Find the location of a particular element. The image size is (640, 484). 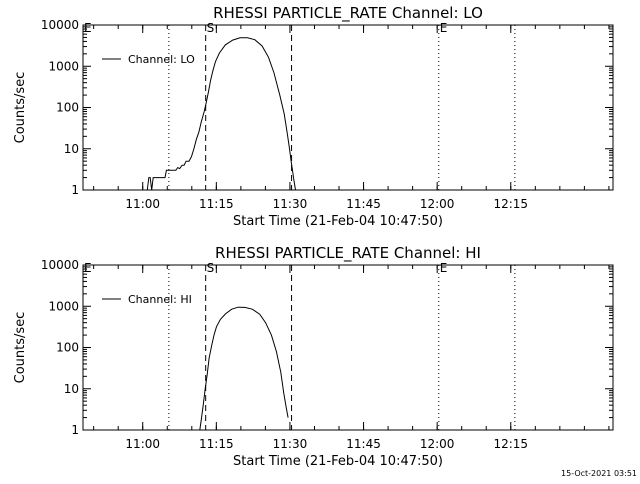

legend-label: Channel: LO is located at coordinates (161, 59).